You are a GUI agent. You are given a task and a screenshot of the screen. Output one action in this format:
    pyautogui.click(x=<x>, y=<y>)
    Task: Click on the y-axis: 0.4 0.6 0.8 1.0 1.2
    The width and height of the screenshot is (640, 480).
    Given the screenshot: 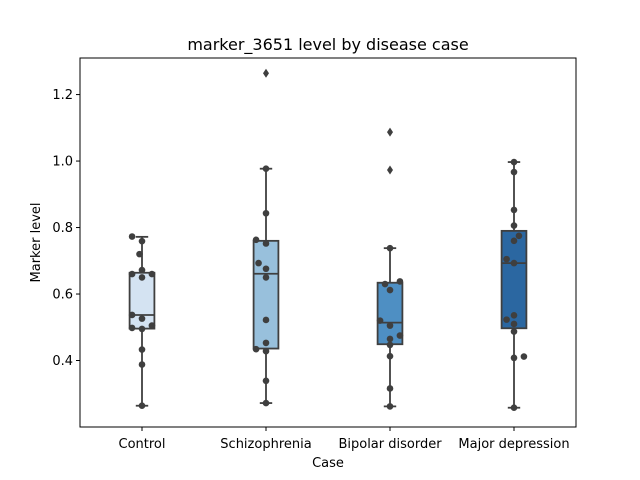 What is the action you would take?
    pyautogui.click(x=66, y=228)
    